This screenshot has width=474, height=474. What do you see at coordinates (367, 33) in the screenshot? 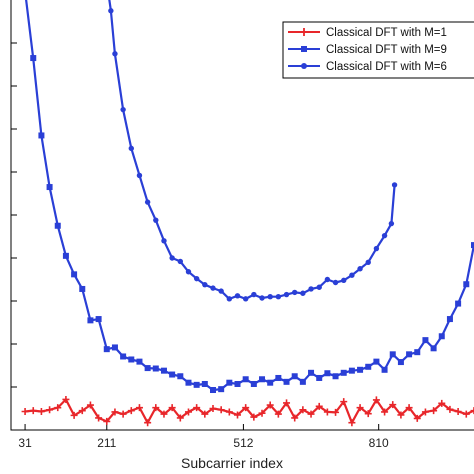
I see `legend-entry-m1: Classical DFT with M=1` at bounding box center [367, 33].